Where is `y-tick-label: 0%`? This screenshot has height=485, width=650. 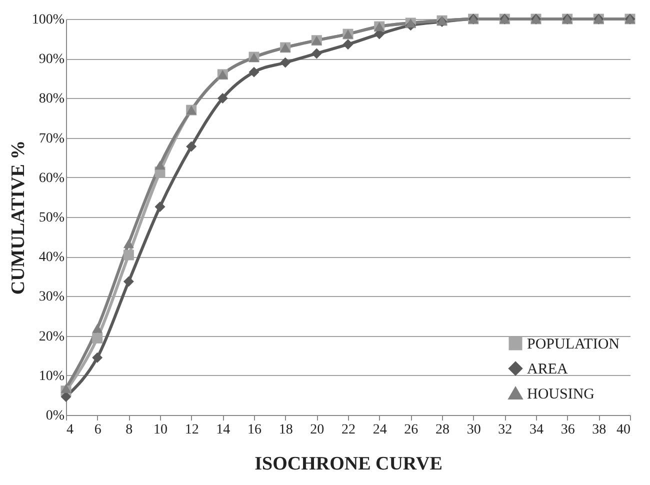 y-tick-label: 0% is located at coordinates (55, 416).